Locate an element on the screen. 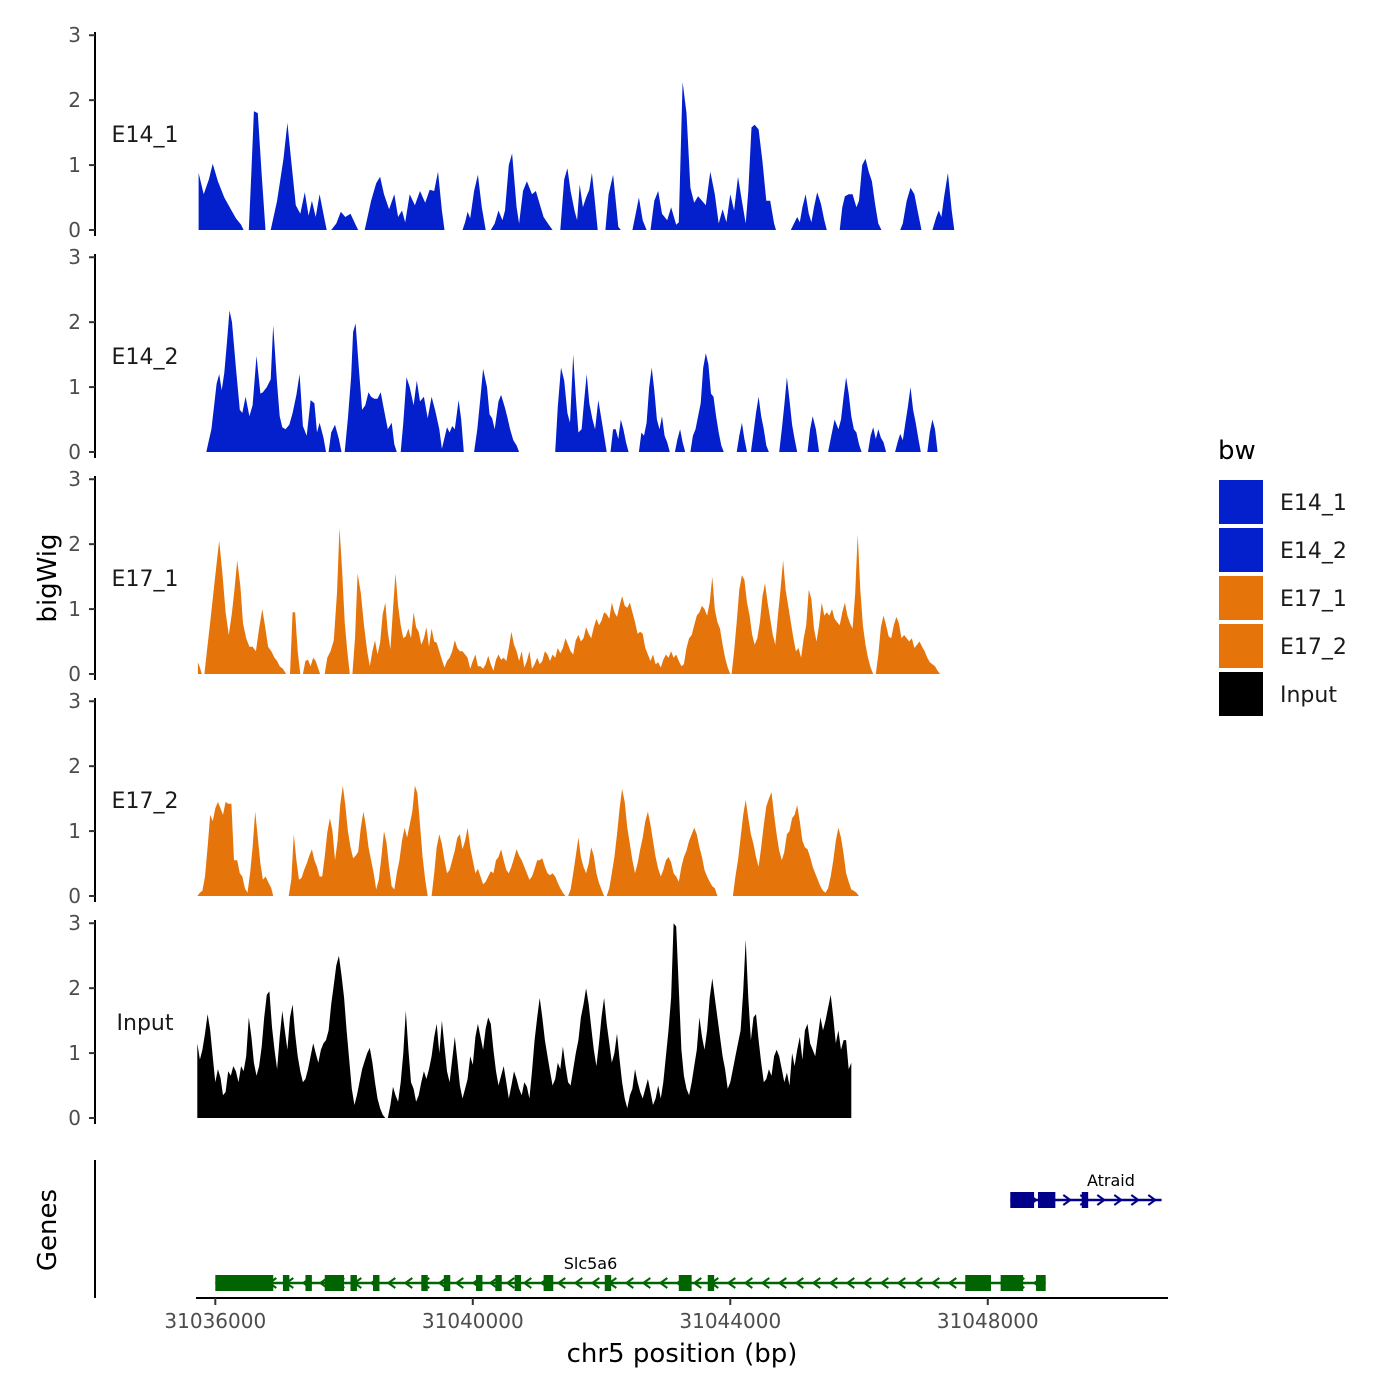 The image size is (1400, 1400). track-label: E17_1 is located at coordinates (145, 579).